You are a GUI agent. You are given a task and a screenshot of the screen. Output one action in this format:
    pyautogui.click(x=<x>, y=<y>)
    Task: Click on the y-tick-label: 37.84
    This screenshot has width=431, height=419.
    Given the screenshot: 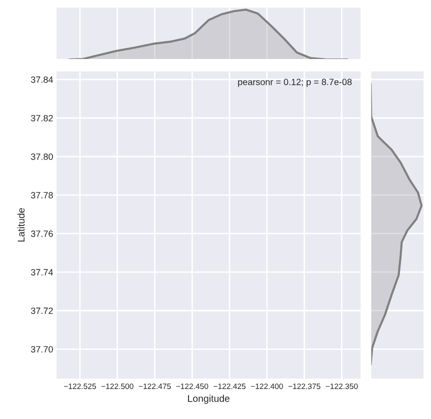 What is the action you would take?
    pyautogui.click(x=42, y=79)
    